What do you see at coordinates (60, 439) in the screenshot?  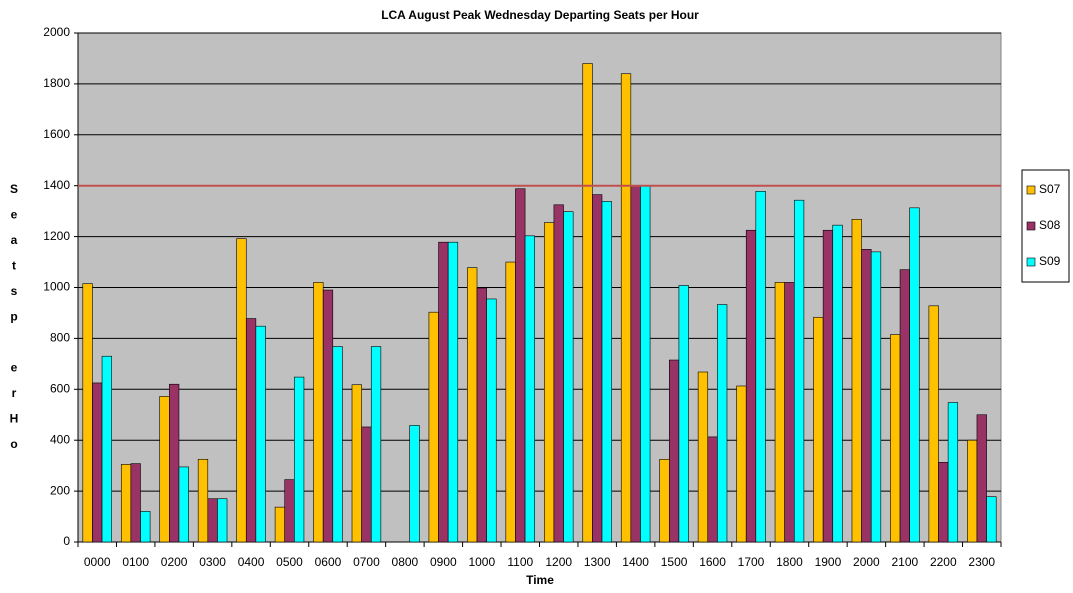 I see `y-tick-label: 400` at bounding box center [60, 439].